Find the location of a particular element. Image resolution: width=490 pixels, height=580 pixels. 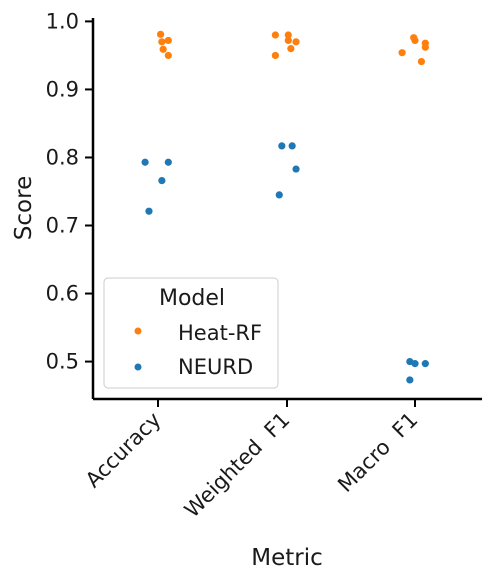

y-tick-label: 0.7 is located at coordinates (62, 226).